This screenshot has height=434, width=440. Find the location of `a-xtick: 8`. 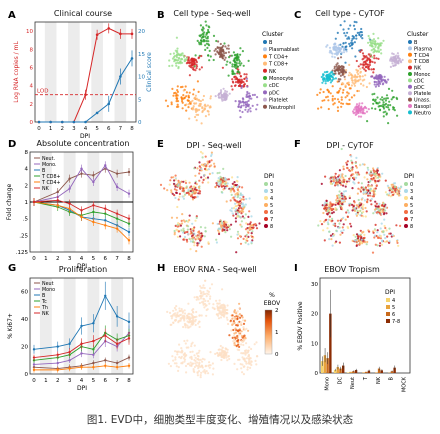

a-xtick: 8 is located at coordinates (132, 129).